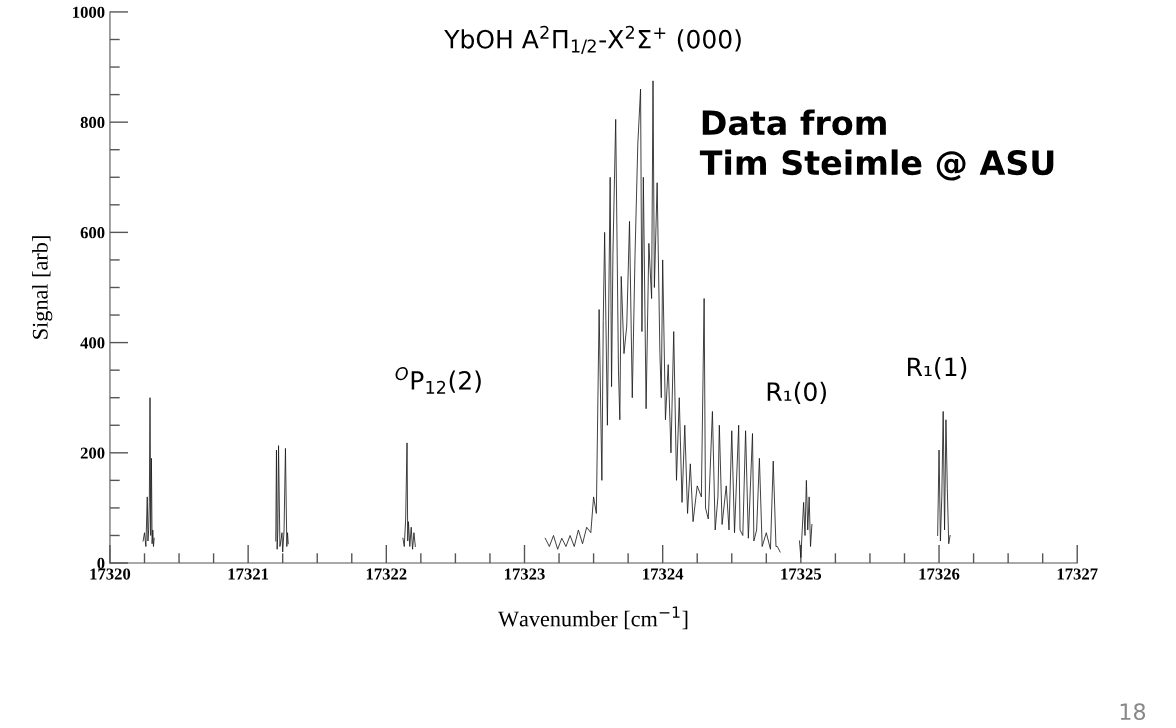 The image size is (1176, 728). I want to click on y-tick-label: 200, so click(92, 453).